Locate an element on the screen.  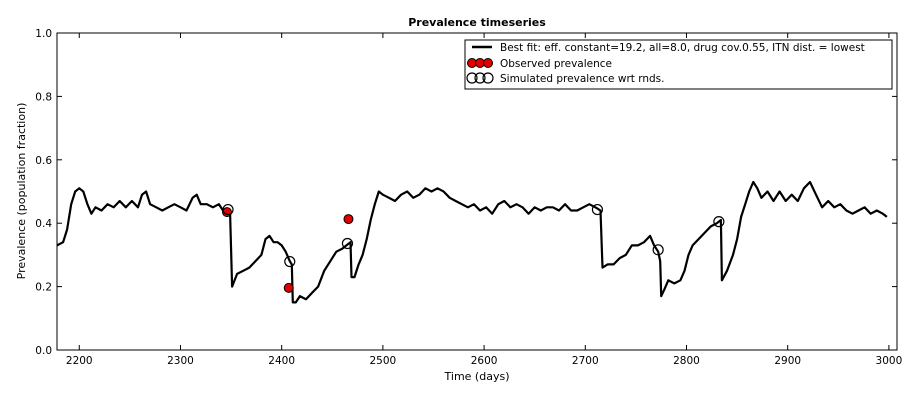
x-tick-label: 2800 is located at coordinates (686, 361).